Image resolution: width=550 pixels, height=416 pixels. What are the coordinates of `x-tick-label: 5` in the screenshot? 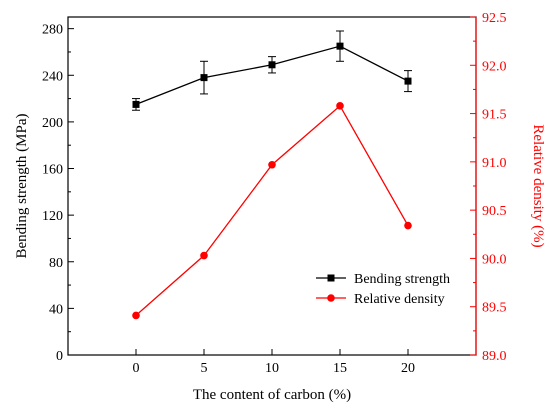 It's located at (204, 368).